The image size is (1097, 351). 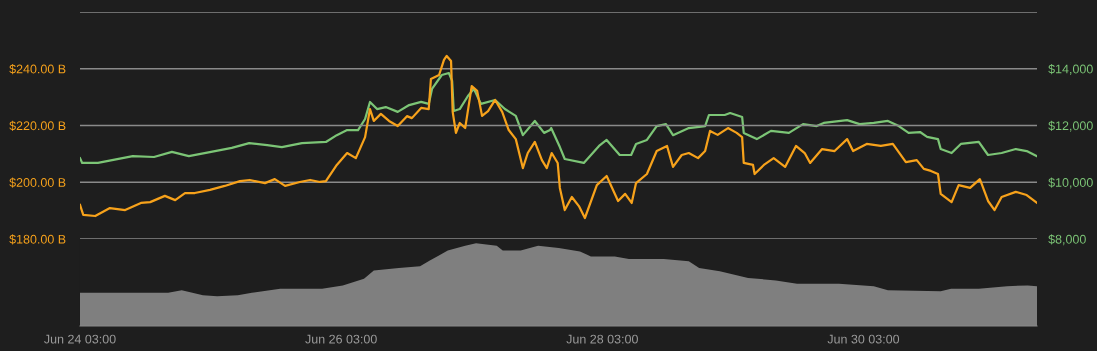 What do you see at coordinates (341, 339) in the screenshot?
I see `x-tick-label: Jun 26 03:00` at bounding box center [341, 339].